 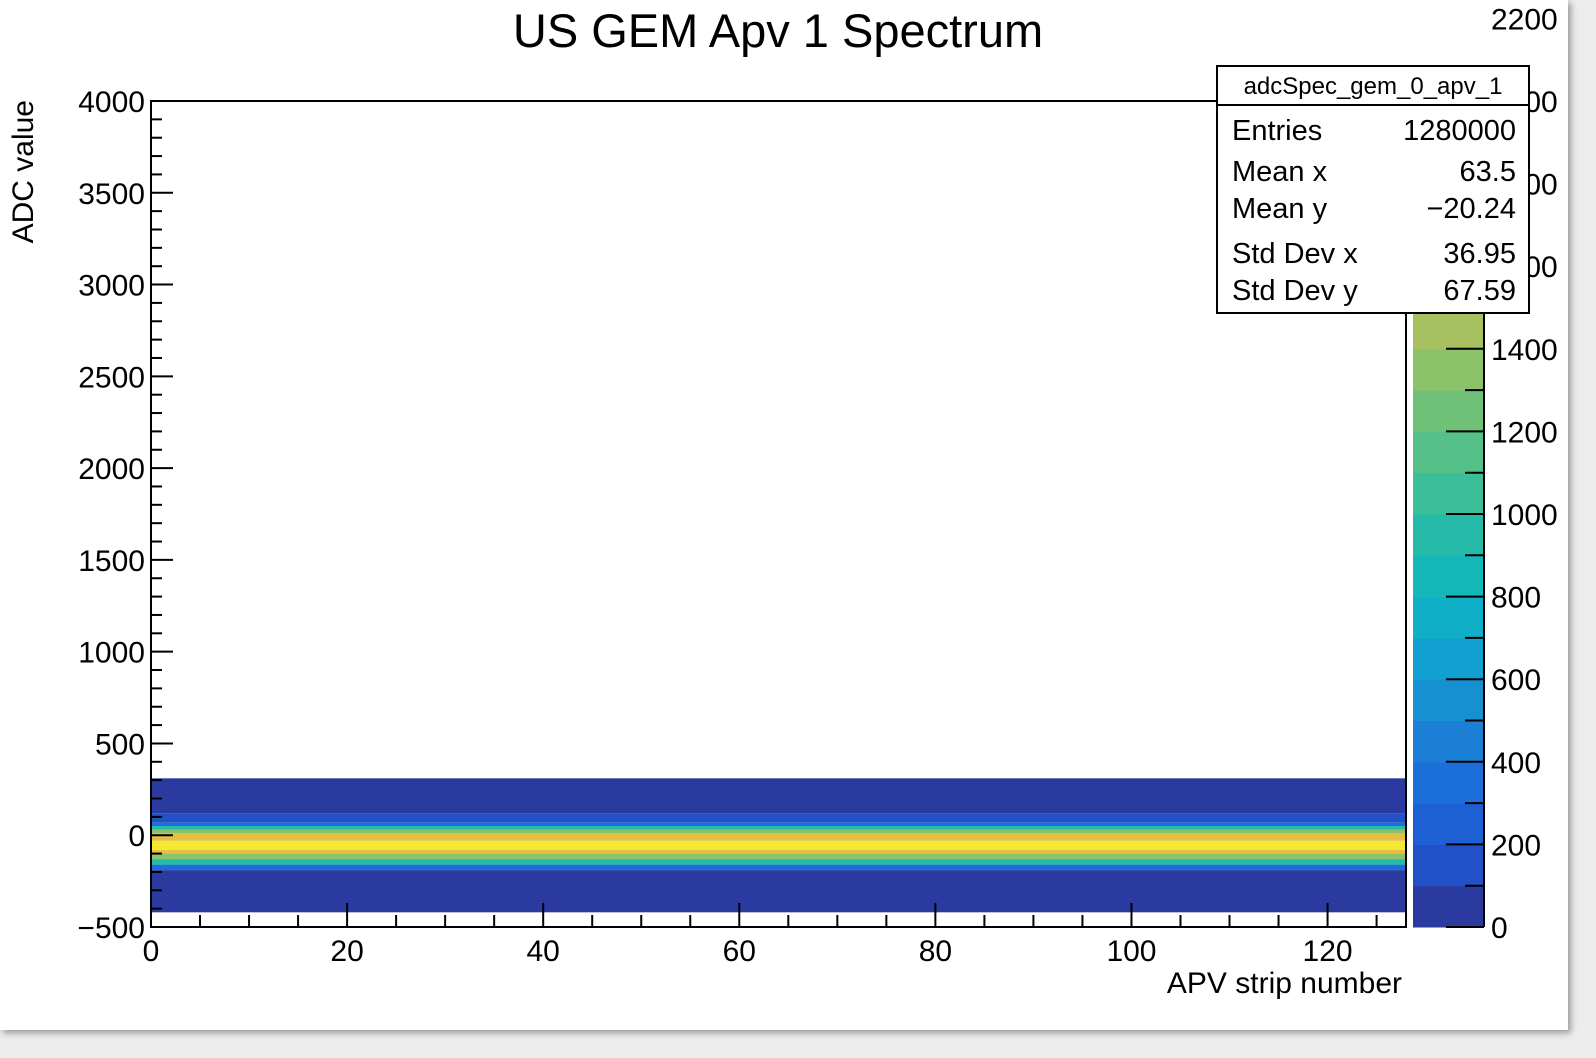 What do you see at coordinates (1284, 983) in the screenshot?
I see `x-axis-label: APV strip number` at bounding box center [1284, 983].